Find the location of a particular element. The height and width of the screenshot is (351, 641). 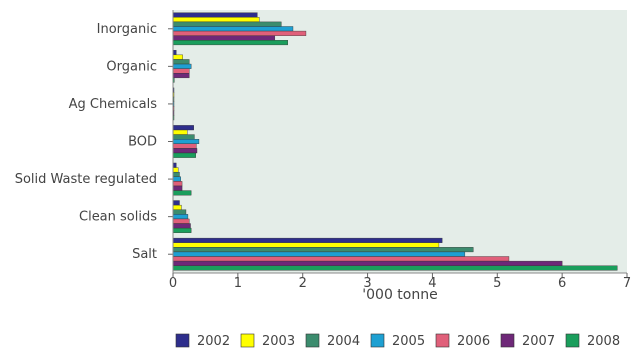

bar-salt-2004 is located at coordinates (323, 250).